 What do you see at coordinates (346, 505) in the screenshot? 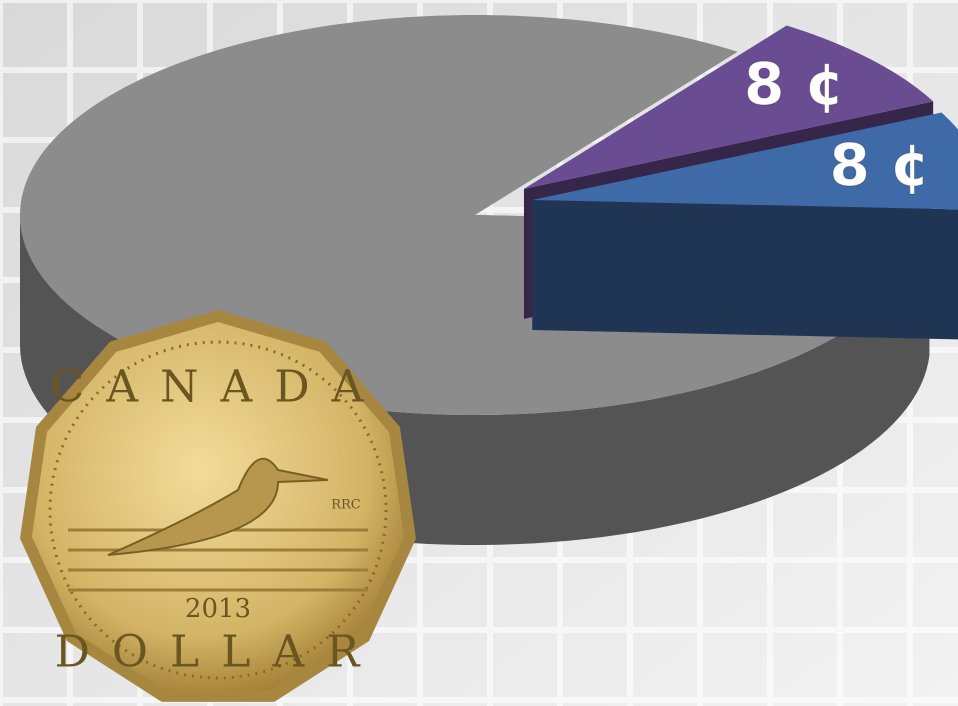
I see `coin-mark: RRC` at bounding box center [346, 505].